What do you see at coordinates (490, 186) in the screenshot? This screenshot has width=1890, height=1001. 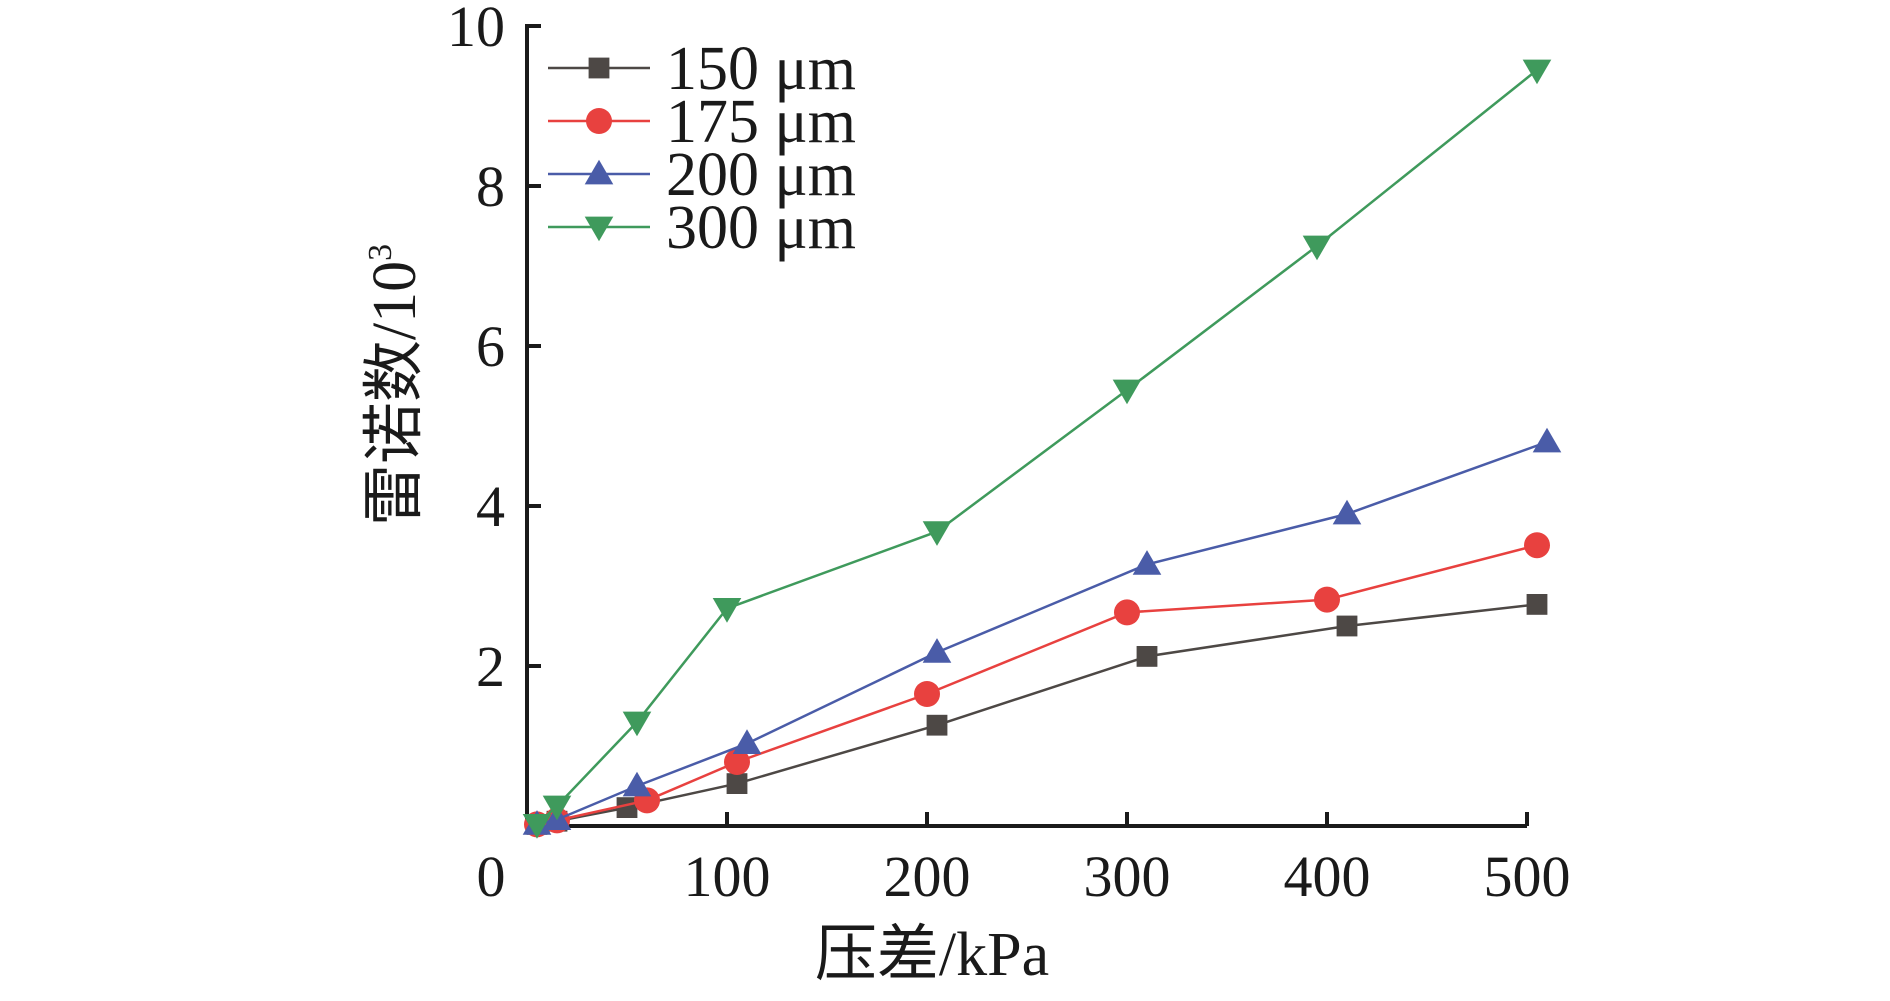 I see `y-tick-label: 8` at bounding box center [490, 186].